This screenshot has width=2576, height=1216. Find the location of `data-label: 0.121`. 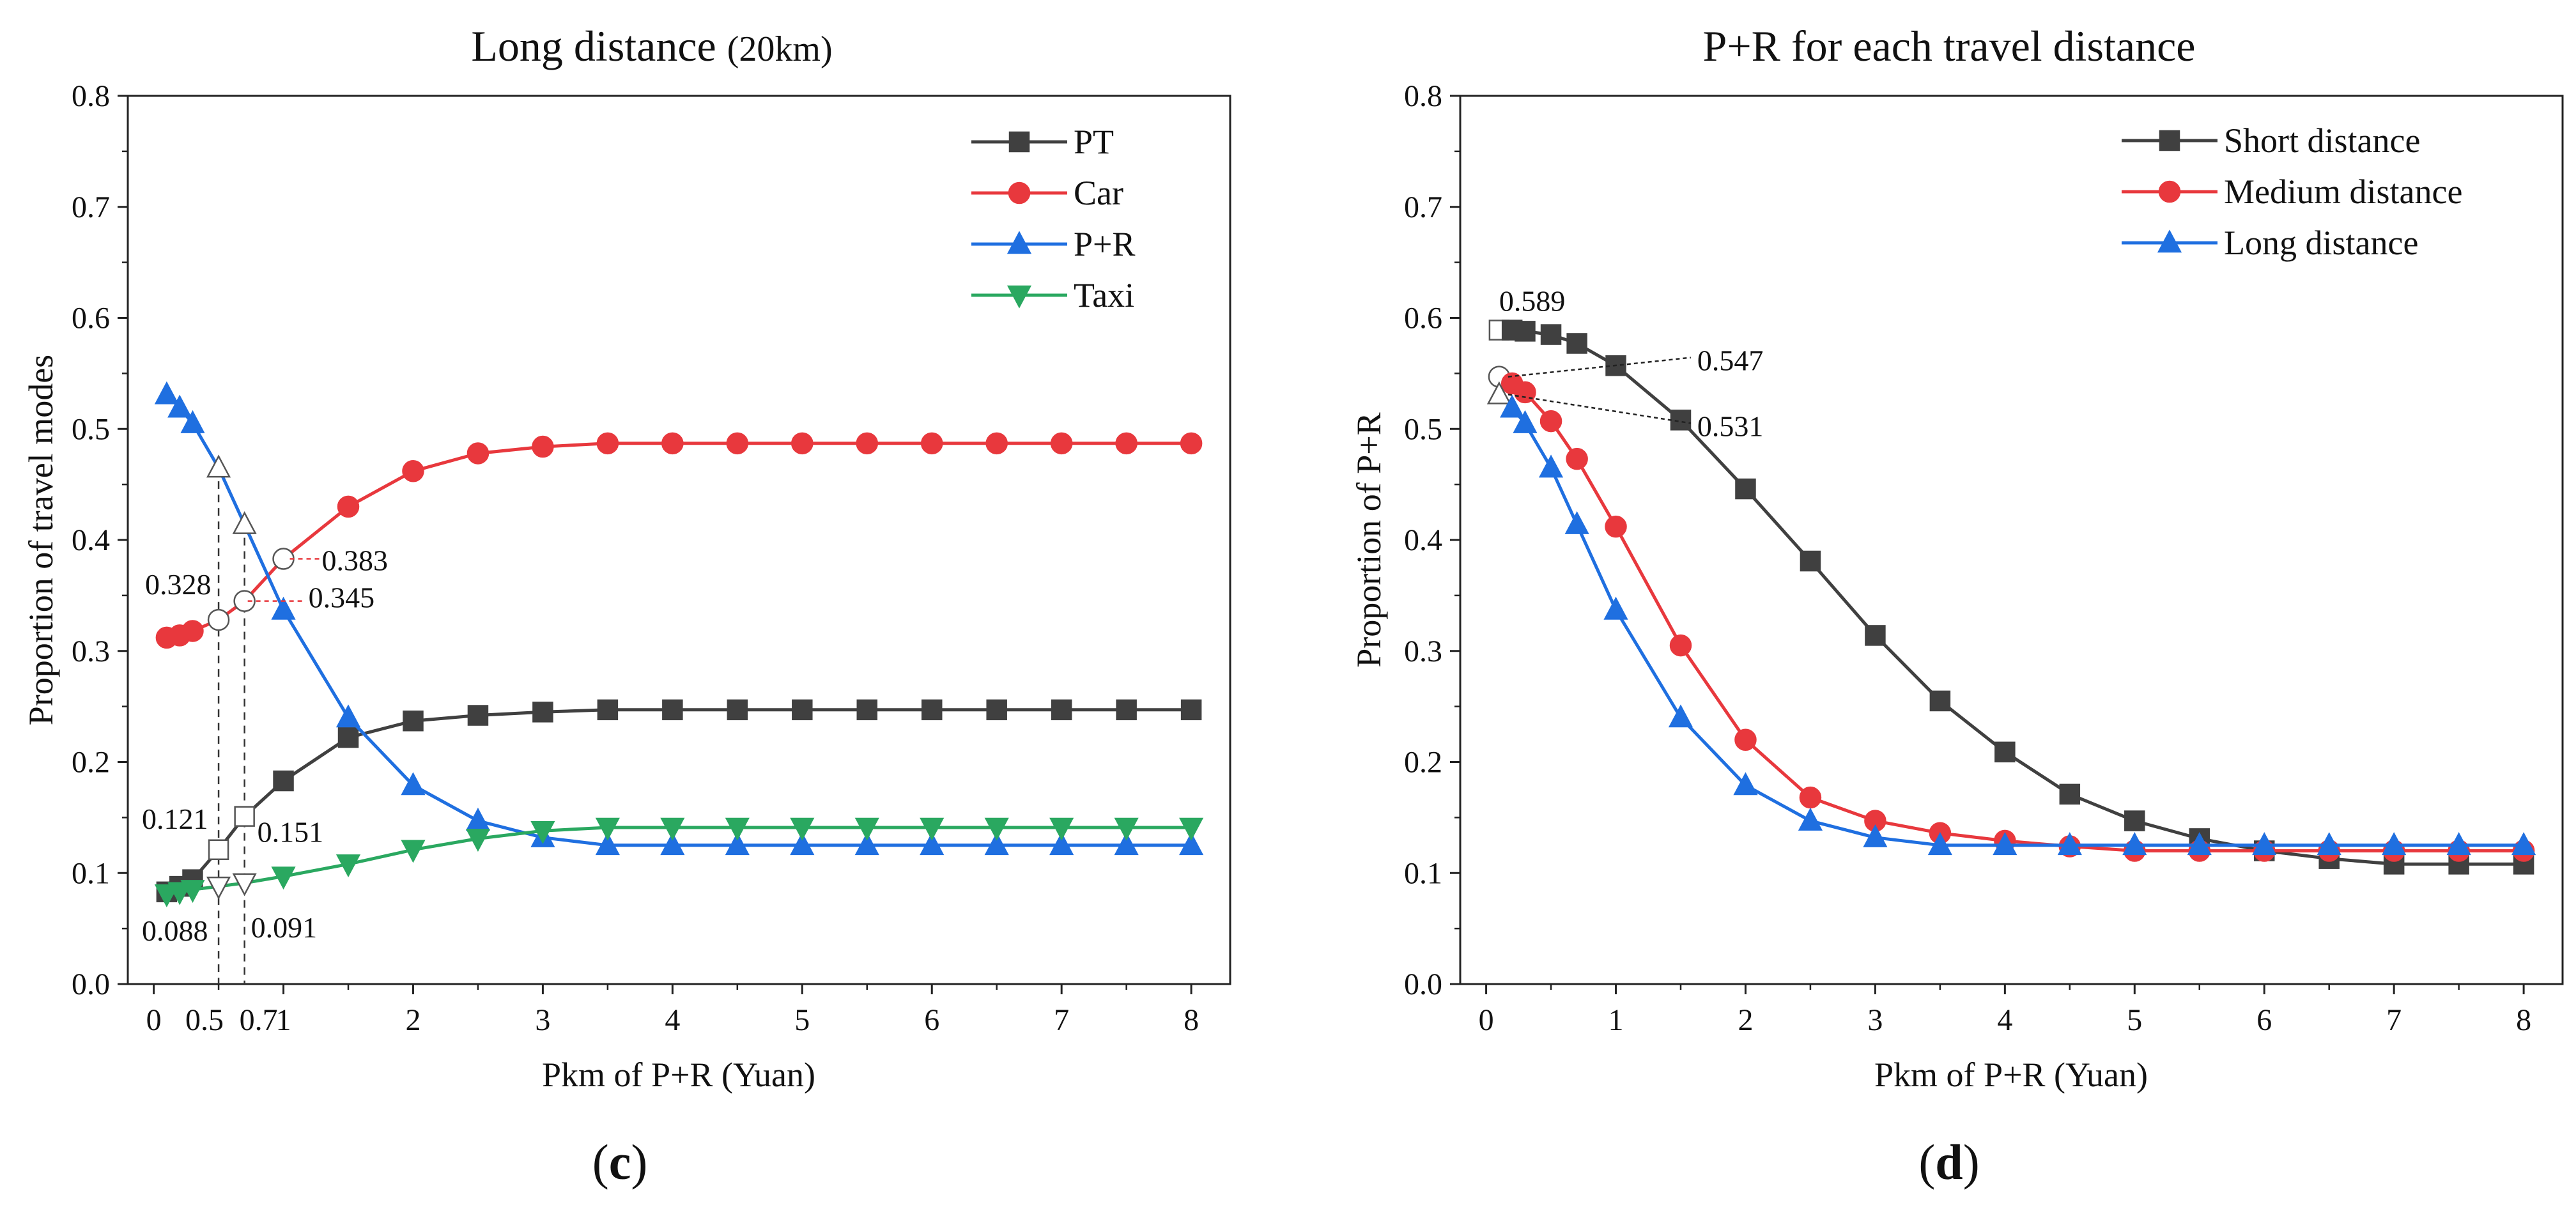

data-label: 0.121 is located at coordinates (175, 819).